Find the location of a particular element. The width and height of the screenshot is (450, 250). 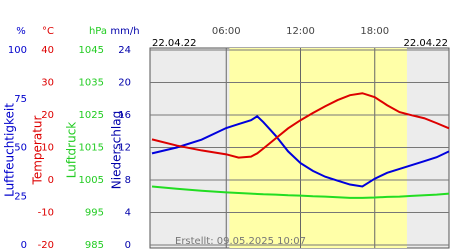

y-tick-label: 12 is located at coordinates (124, 148).